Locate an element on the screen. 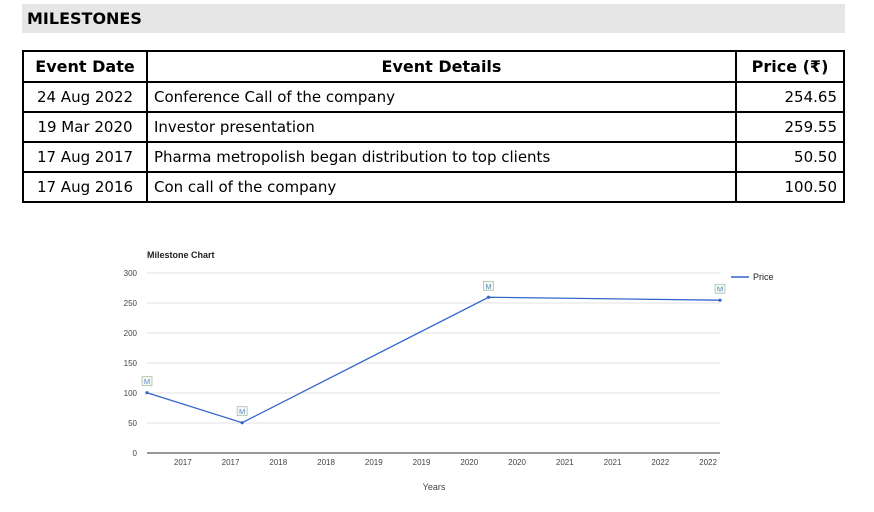 The image size is (874, 512). y-tick-label: 100 is located at coordinates (131, 393).